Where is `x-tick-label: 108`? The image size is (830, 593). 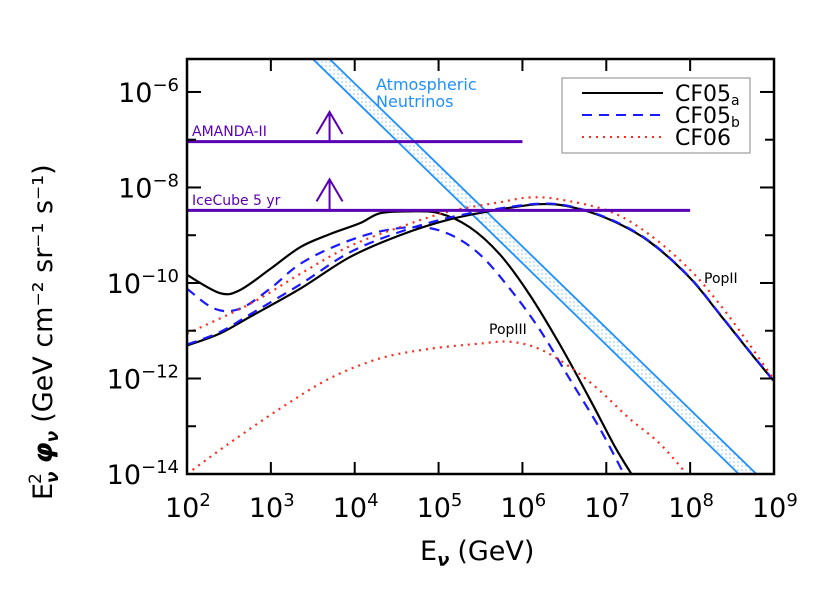 x-tick-label: 108 is located at coordinates (691, 507).